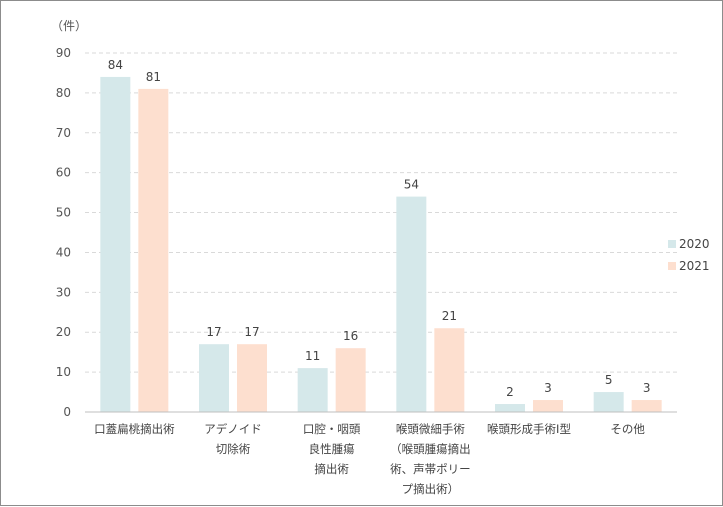 This screenshot has width=723, height=507. Describe the element at coordinates (627, 429) in the screenshot. I see `category-label: その他` at that location.